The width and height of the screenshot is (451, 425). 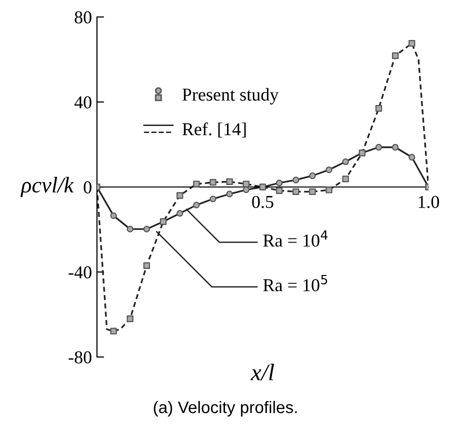 I want to click on x-tick-label: 0.5, so click(x=263, y=202).